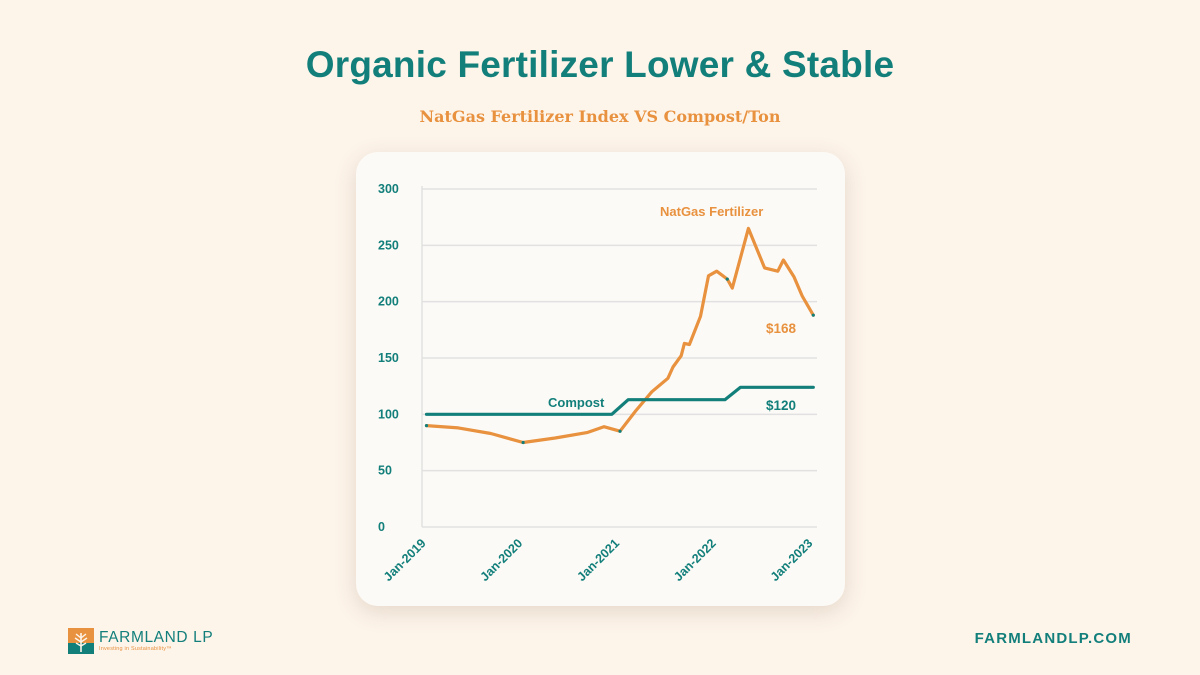 The image size is (1200, 675). Describe the element at coordinates (1053, 638) in the screenshot. I see `site-url: FARMLANDLP.COM` at that location.